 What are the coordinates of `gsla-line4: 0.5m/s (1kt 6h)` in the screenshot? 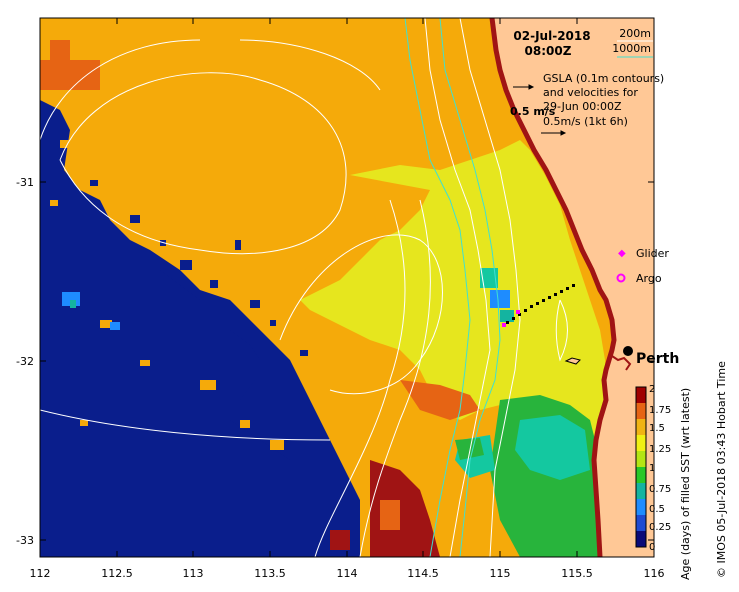 It's located at (585, 121).